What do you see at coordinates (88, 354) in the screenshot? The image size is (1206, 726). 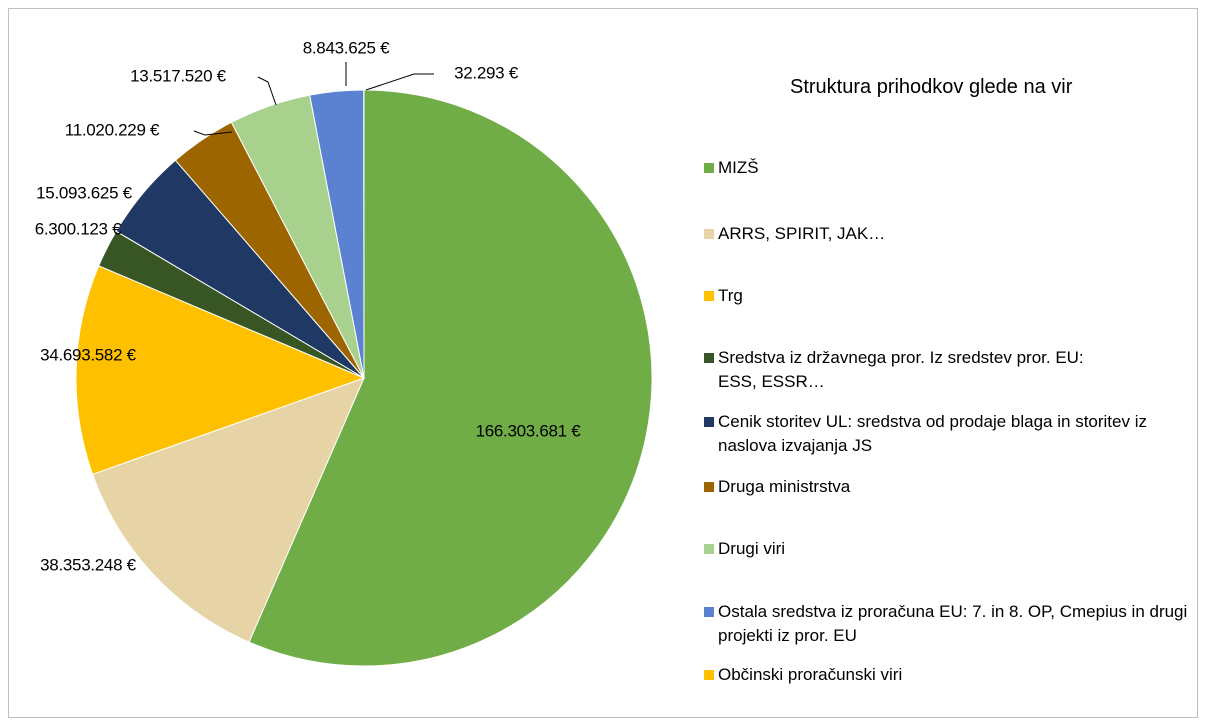 I see `data-label: 34.693.582 €` at bounding box center [88, 354].